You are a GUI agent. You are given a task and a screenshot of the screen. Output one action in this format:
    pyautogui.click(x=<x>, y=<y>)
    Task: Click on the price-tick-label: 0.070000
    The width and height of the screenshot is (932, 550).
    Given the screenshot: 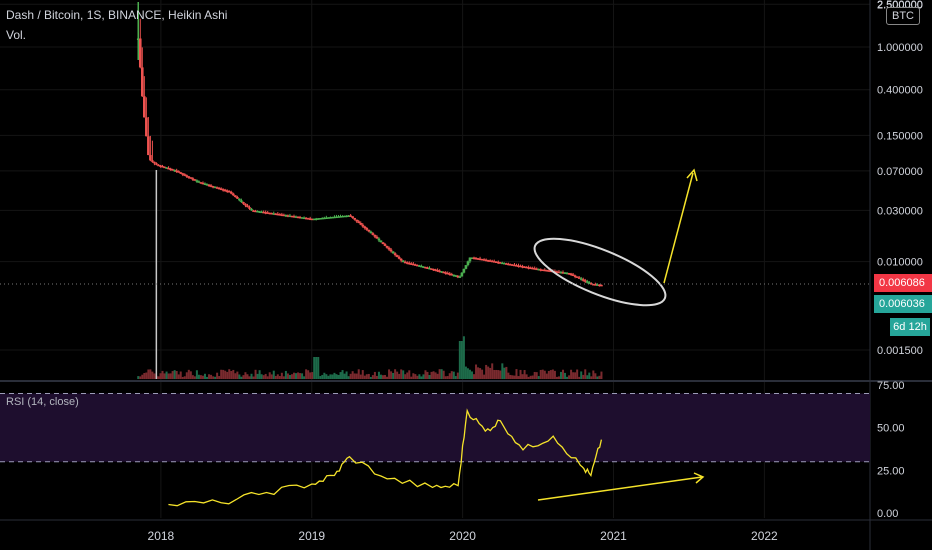 What is the action you would take?
    pyautogui.click(x=900, y=172)
    